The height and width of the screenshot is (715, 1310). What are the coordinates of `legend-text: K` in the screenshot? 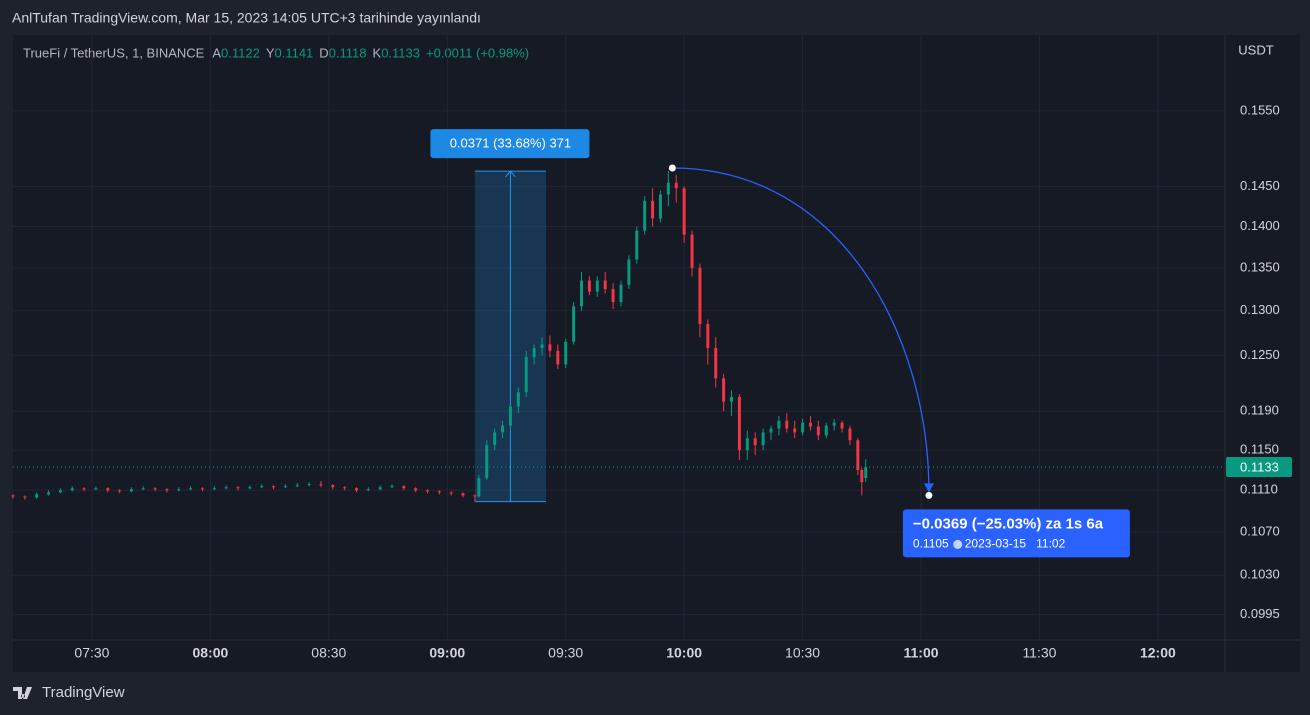 It's located at (377, 52).